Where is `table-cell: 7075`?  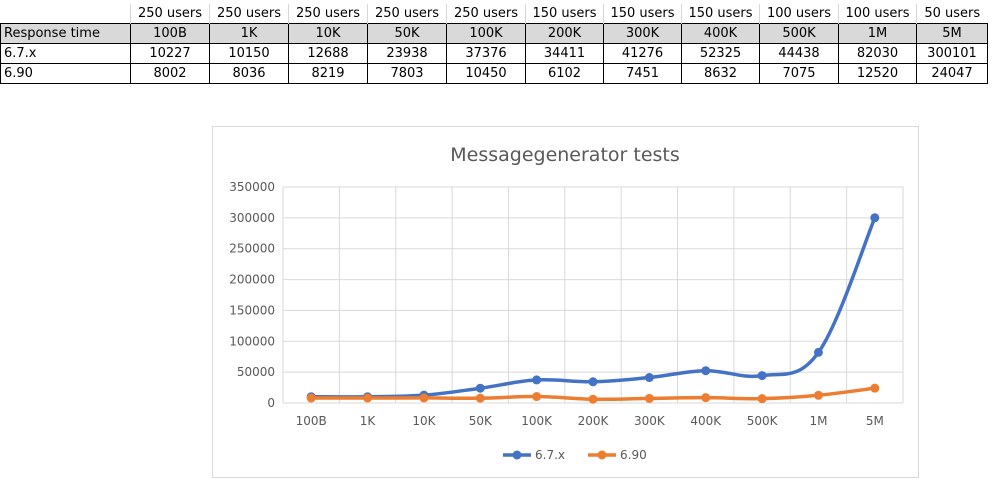 table-cell: 7075 is located at coordinates (799, 73).